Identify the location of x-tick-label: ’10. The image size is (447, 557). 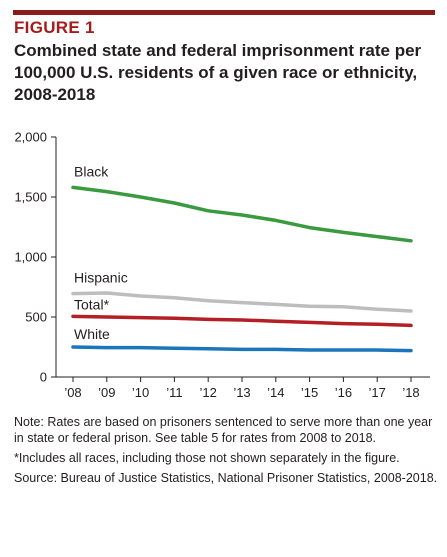
(140, 392).